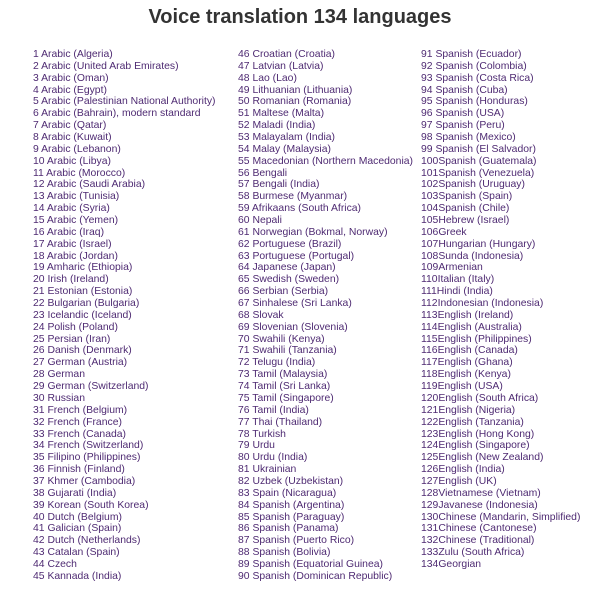 The image size is (600, 600). Describe the element at coordinates (469, 351) in the screenshot. I see `language-item: 116English (Canada)` at that location.